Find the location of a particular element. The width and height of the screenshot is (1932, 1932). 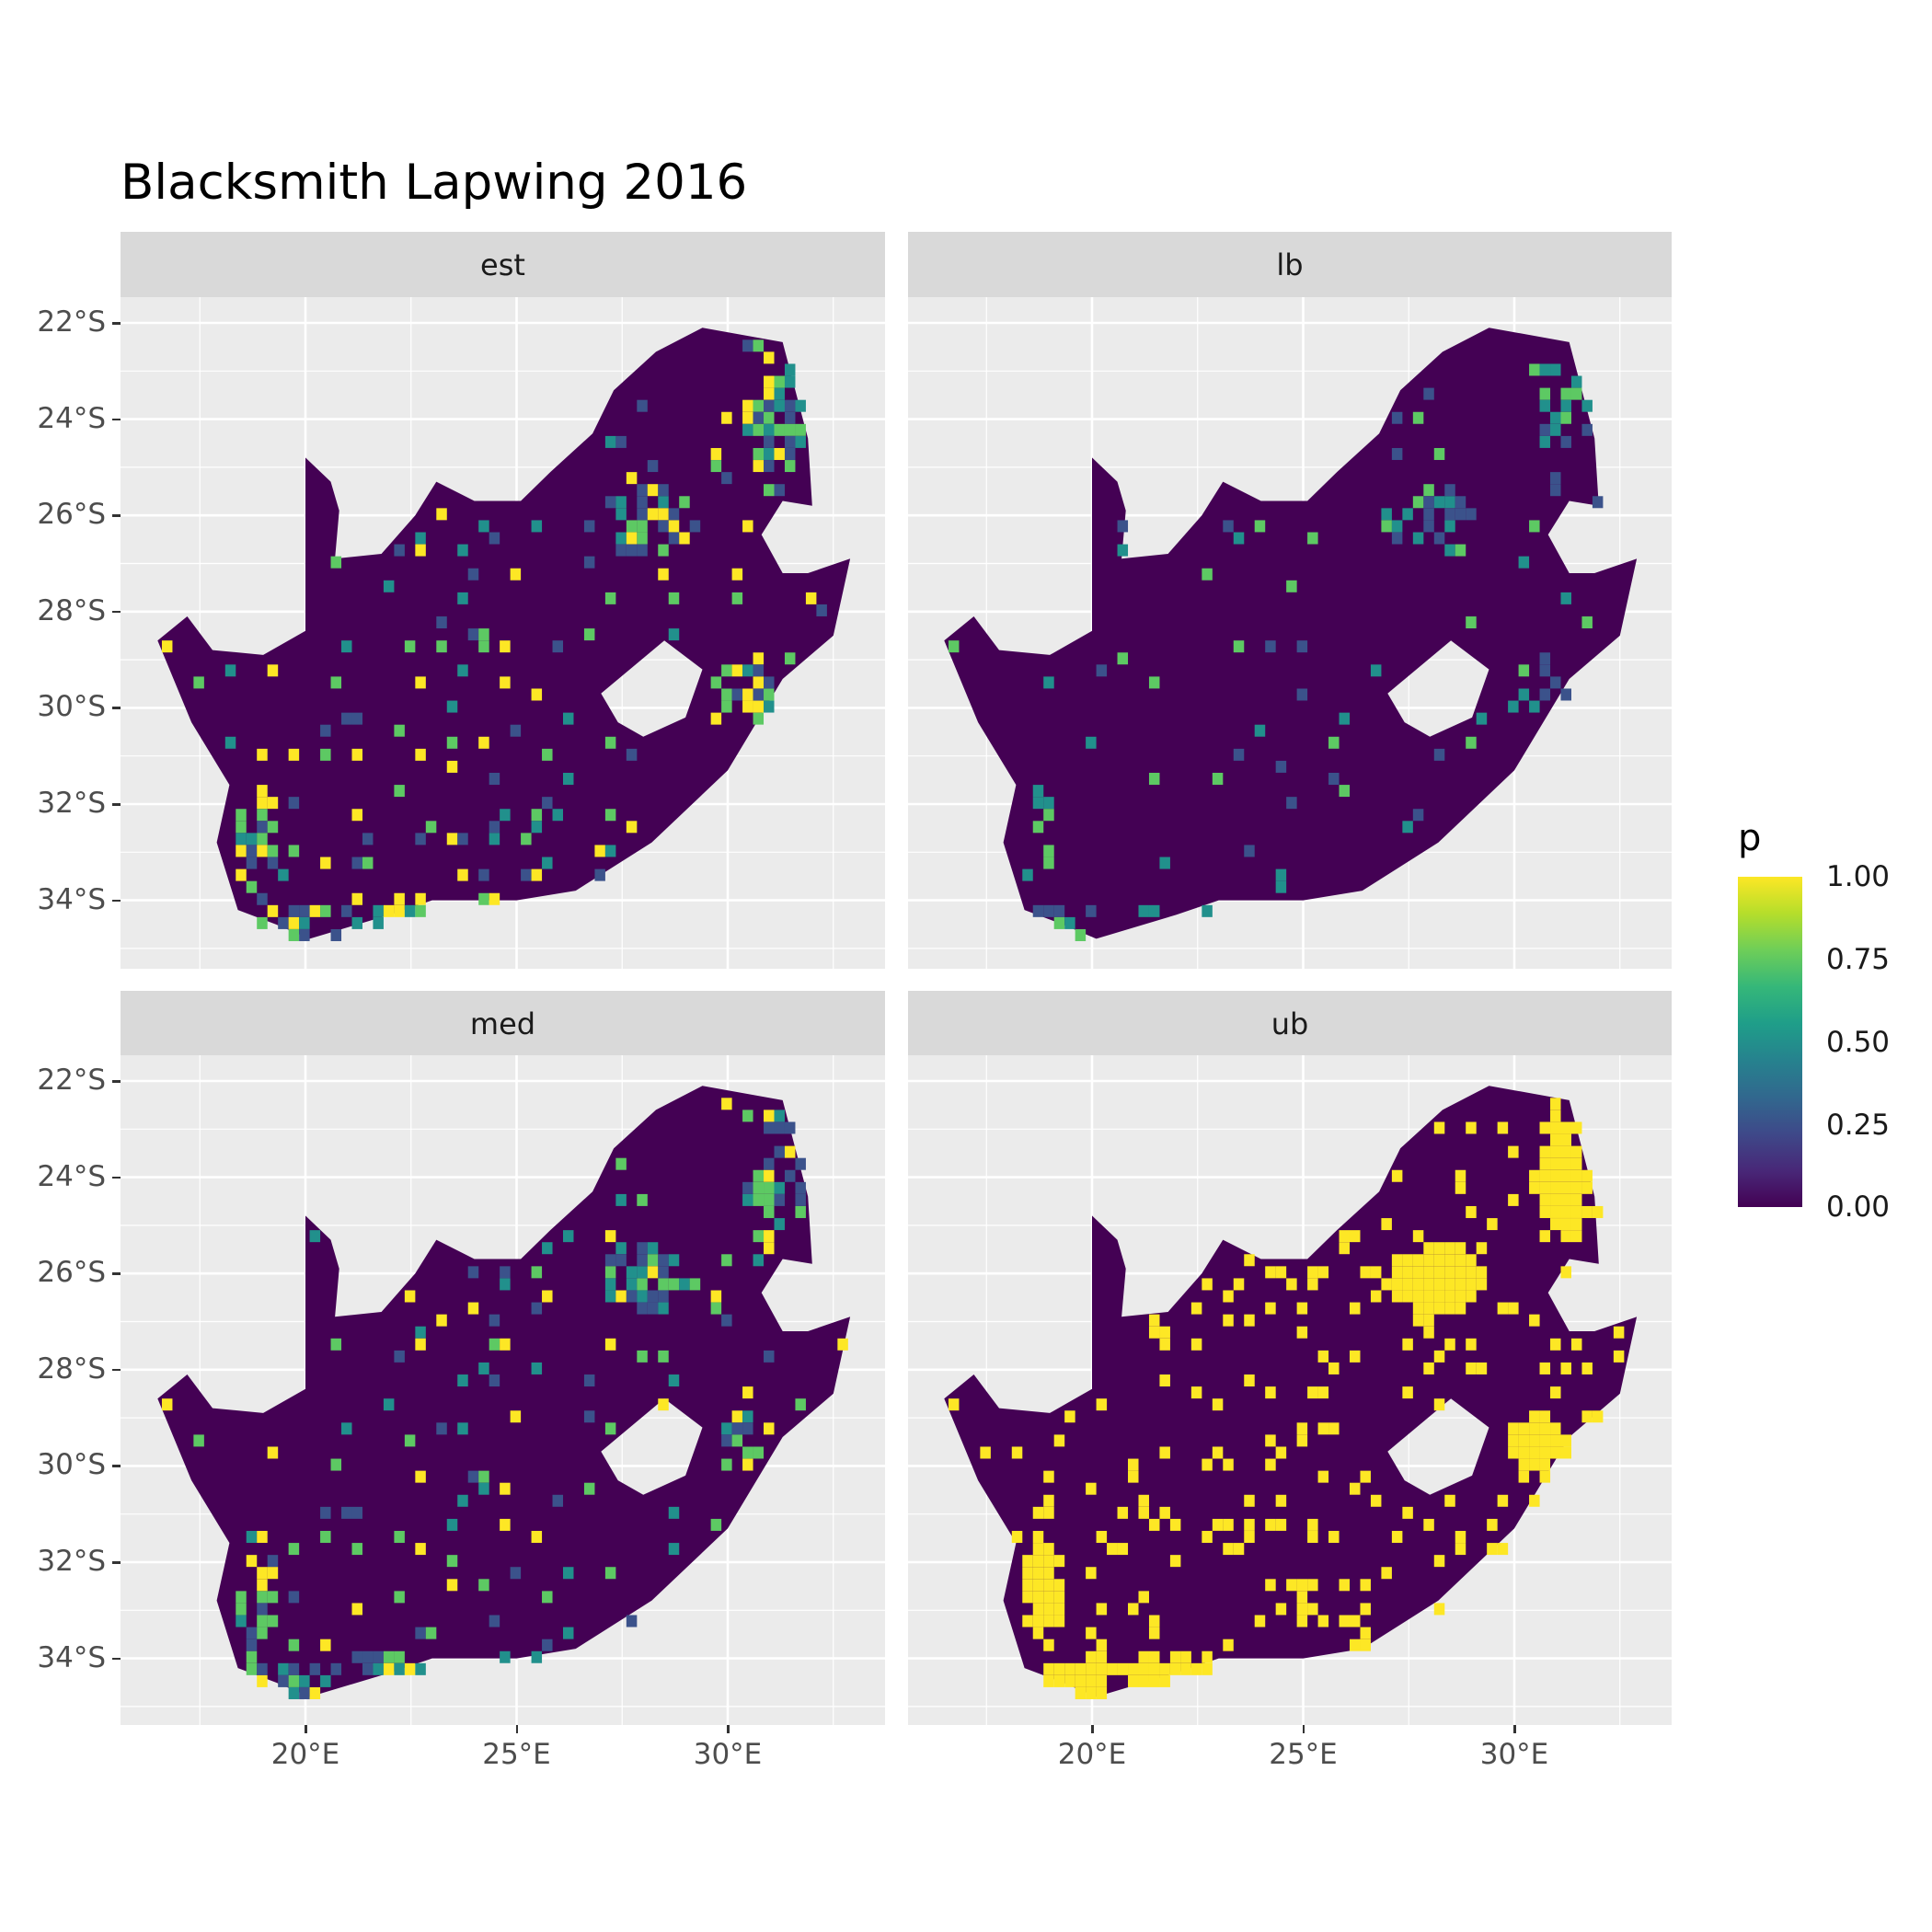

y-tick-label: 28°S is located at coordinates (71, 1368).